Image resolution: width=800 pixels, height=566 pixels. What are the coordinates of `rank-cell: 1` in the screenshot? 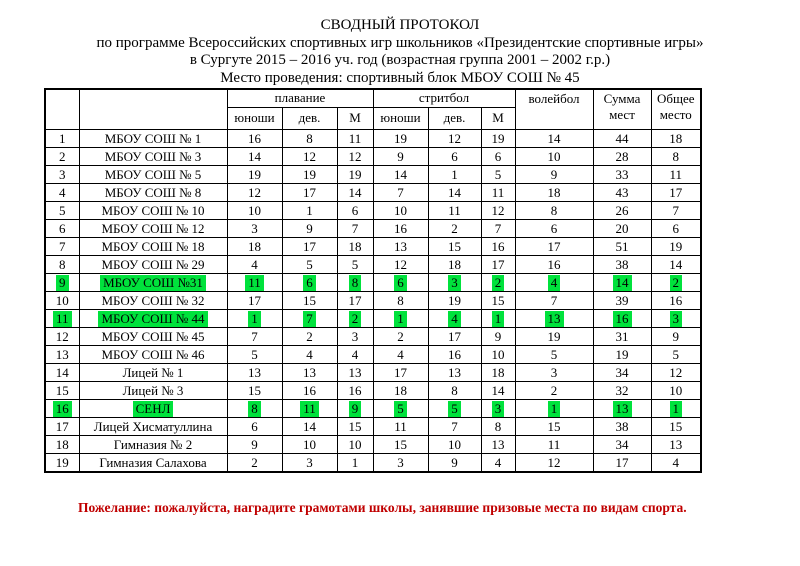 It's located at (62, 138).